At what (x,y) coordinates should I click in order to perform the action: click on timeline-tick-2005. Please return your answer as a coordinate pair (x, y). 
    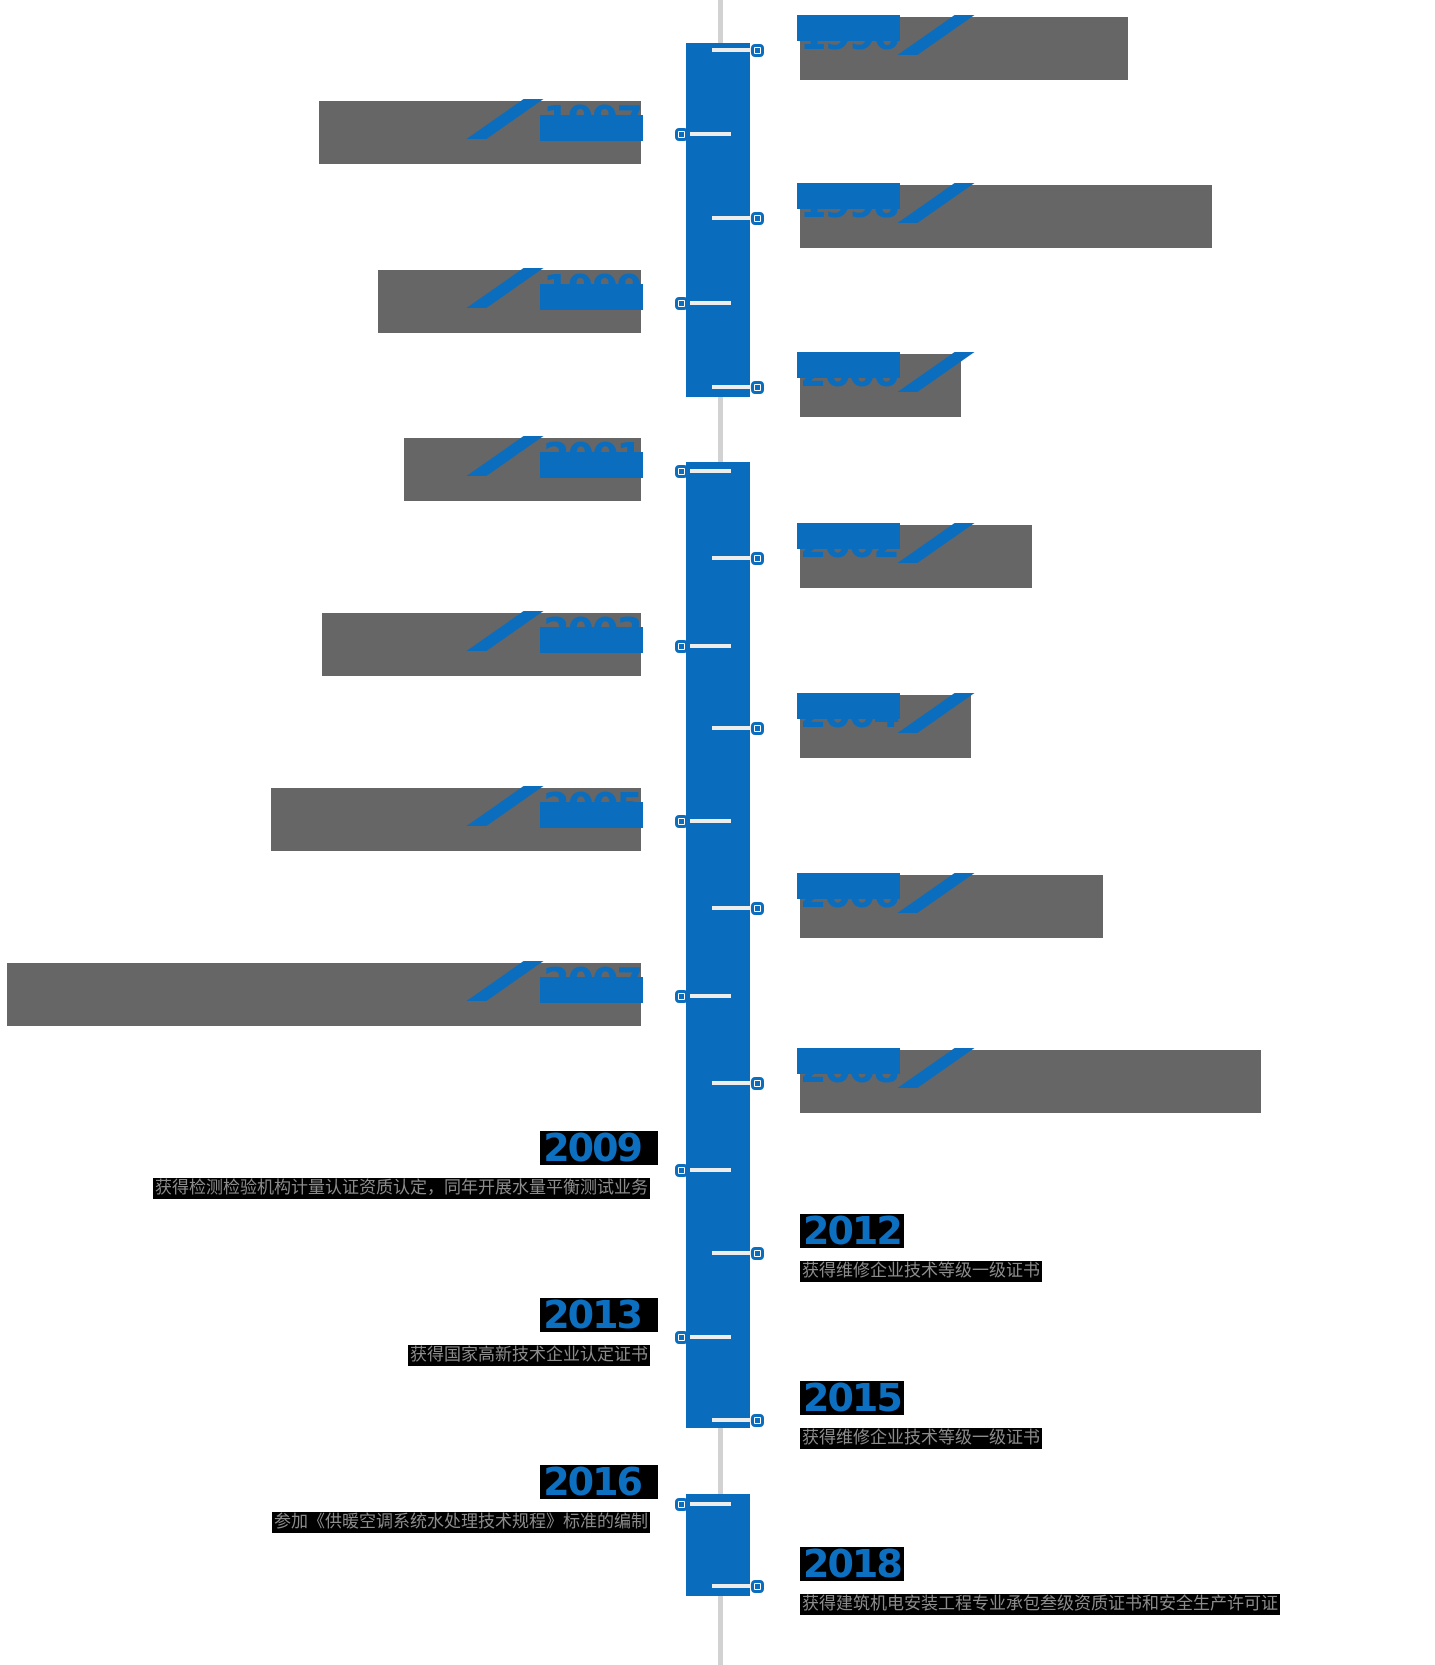
    Looking at the image, I should click on (710, 821).